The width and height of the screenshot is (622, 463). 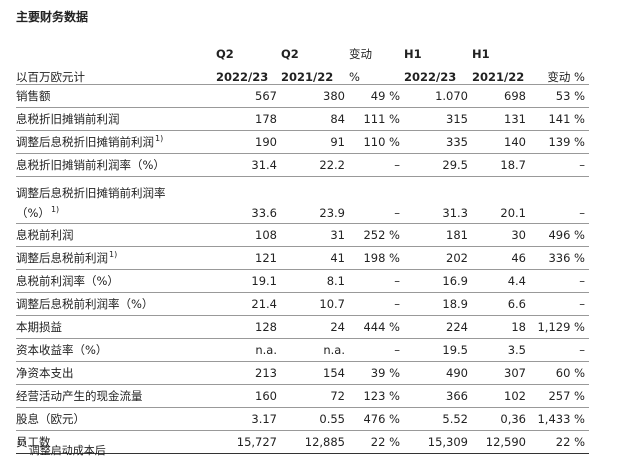 I want to click on value-cell: 16.9, so click(x=438, y=281).